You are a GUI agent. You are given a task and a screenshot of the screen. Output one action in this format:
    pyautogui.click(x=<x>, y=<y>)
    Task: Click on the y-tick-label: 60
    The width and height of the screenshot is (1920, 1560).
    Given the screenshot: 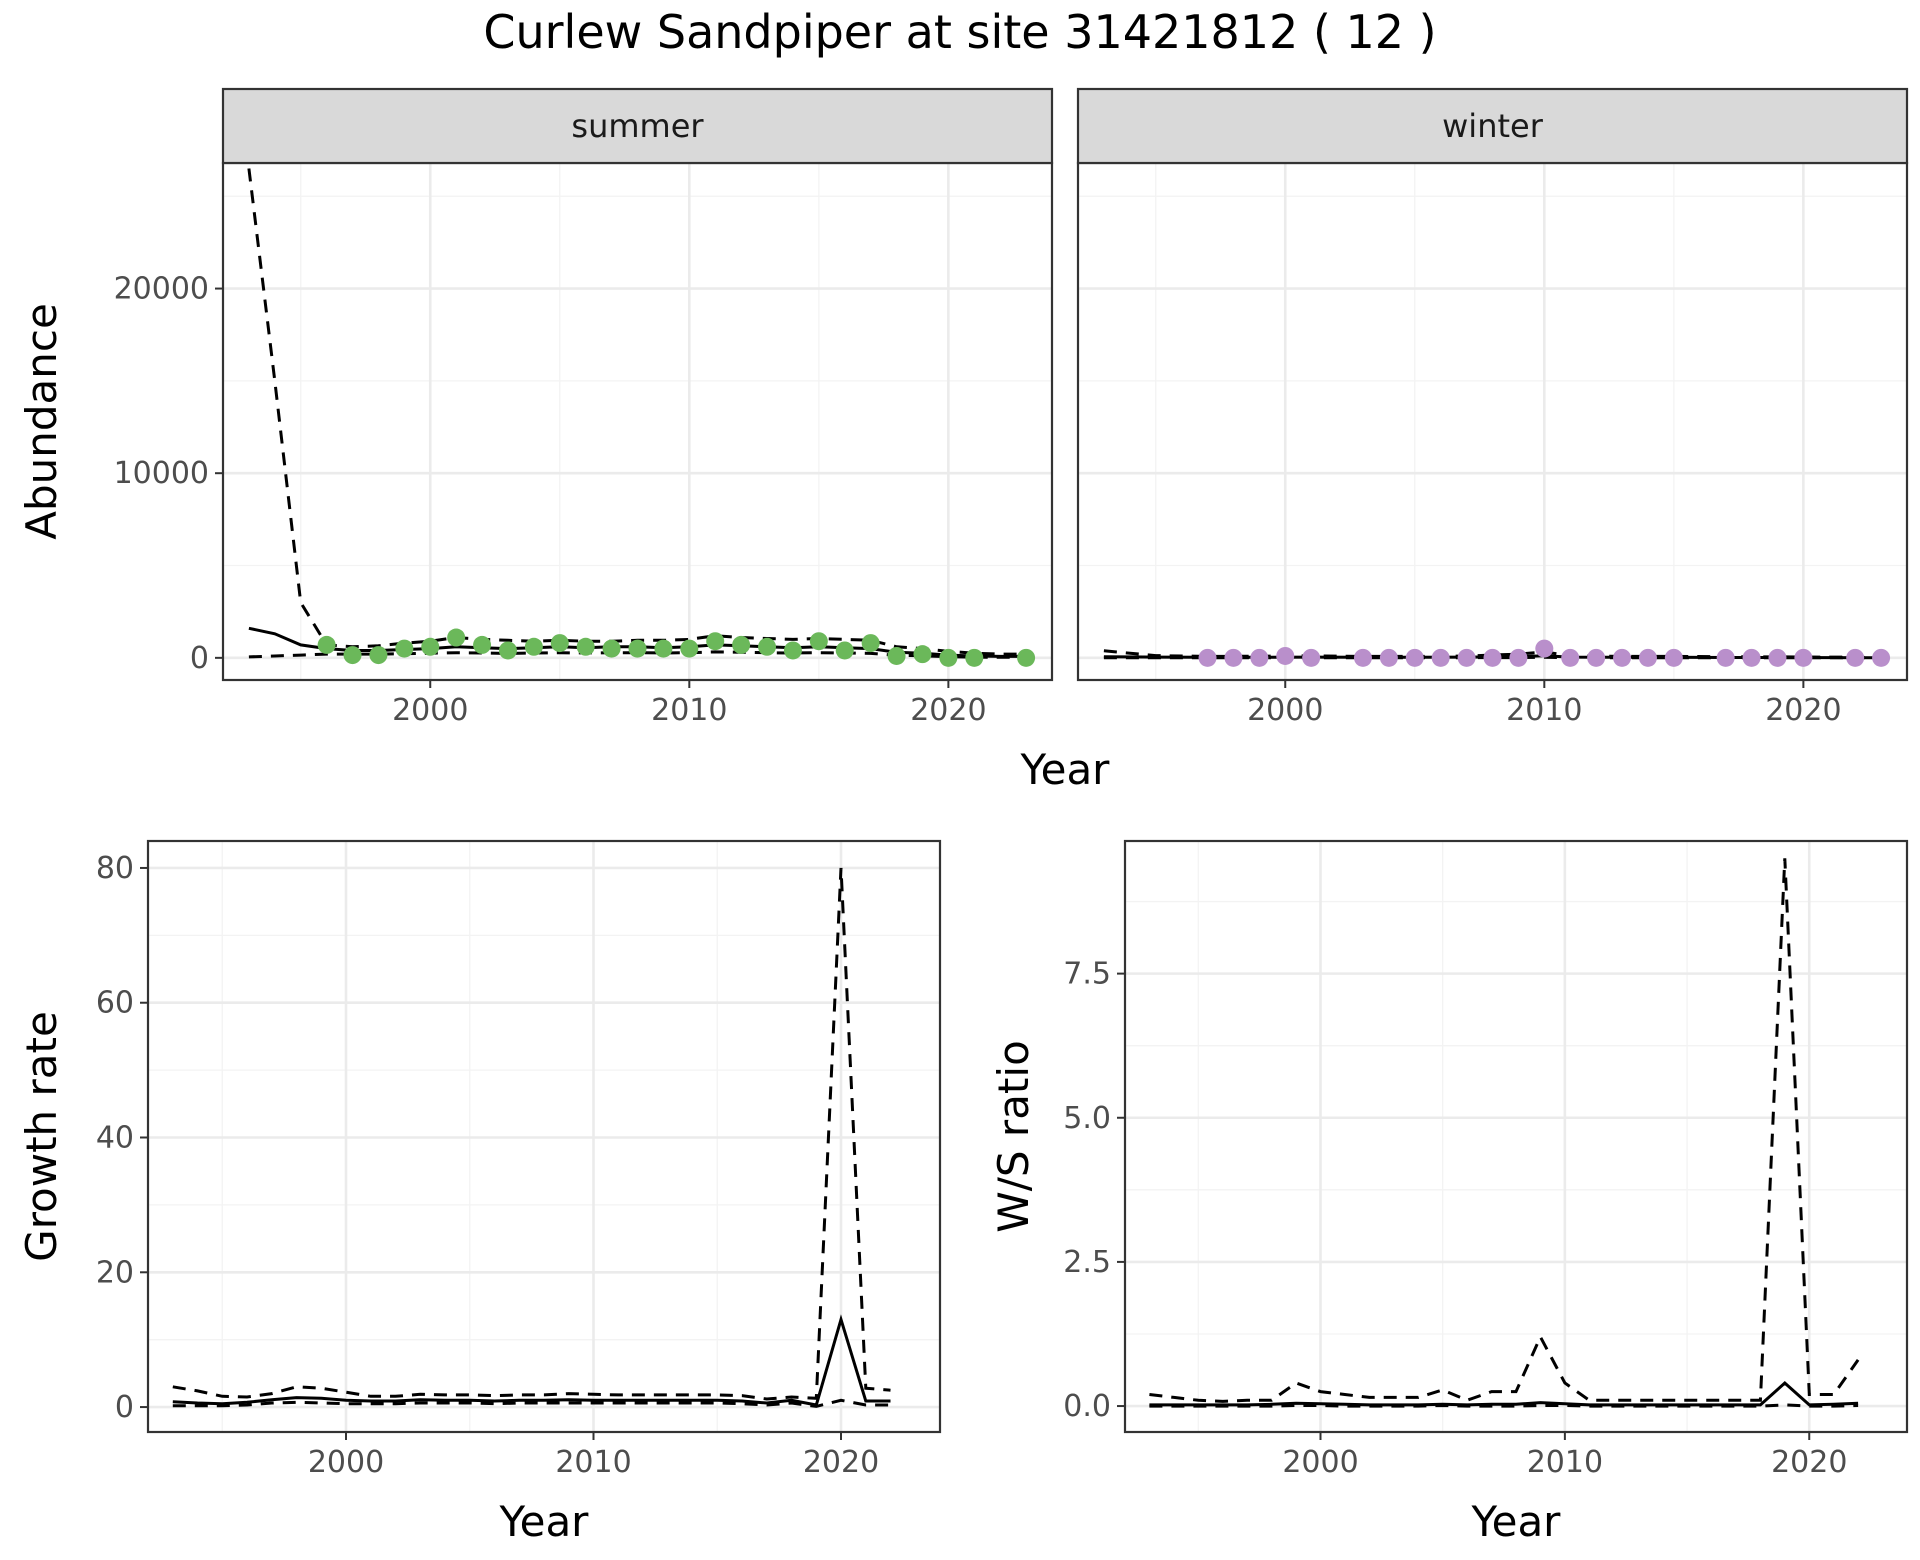 What is the action you would take?
    pyautogui.click(x=115, y=1003)
    